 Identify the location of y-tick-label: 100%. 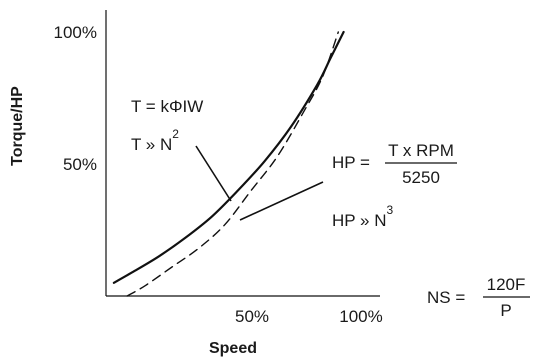
(75, 32).